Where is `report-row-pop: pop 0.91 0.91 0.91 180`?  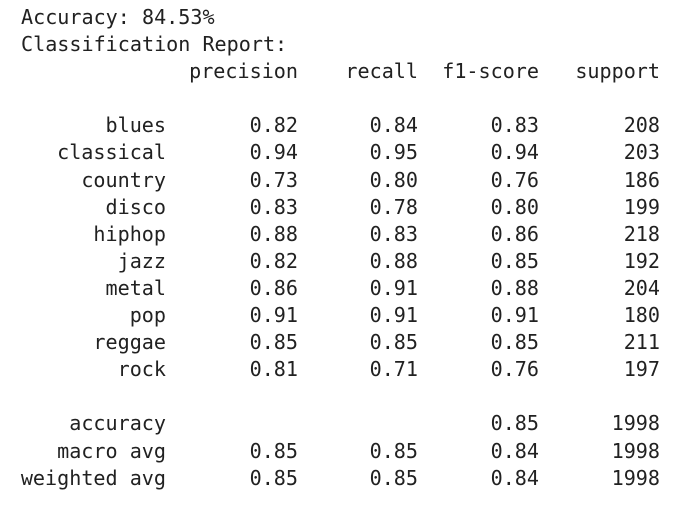 report-row-pop: pop 0.91 0.91 0.91 180 is located at coordinates (351, 315).